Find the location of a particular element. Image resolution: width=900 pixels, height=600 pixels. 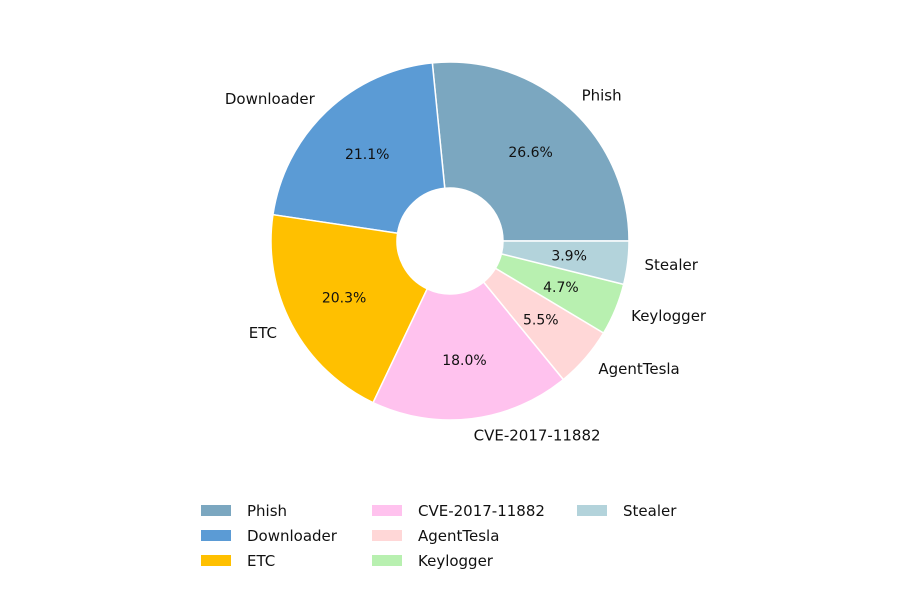

legend-label-agenttesla: AgentTesla is located at coordinates (458, 536).